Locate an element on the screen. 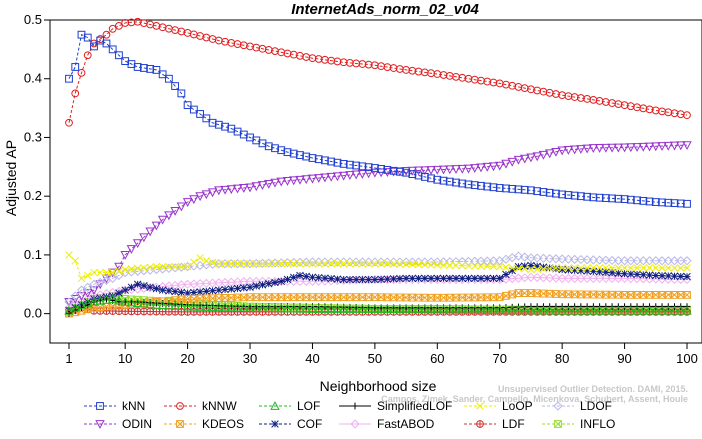 This screenshot has width=702, height=439. legend-label-inflo: INFLO is located at coordinates (597, 424).